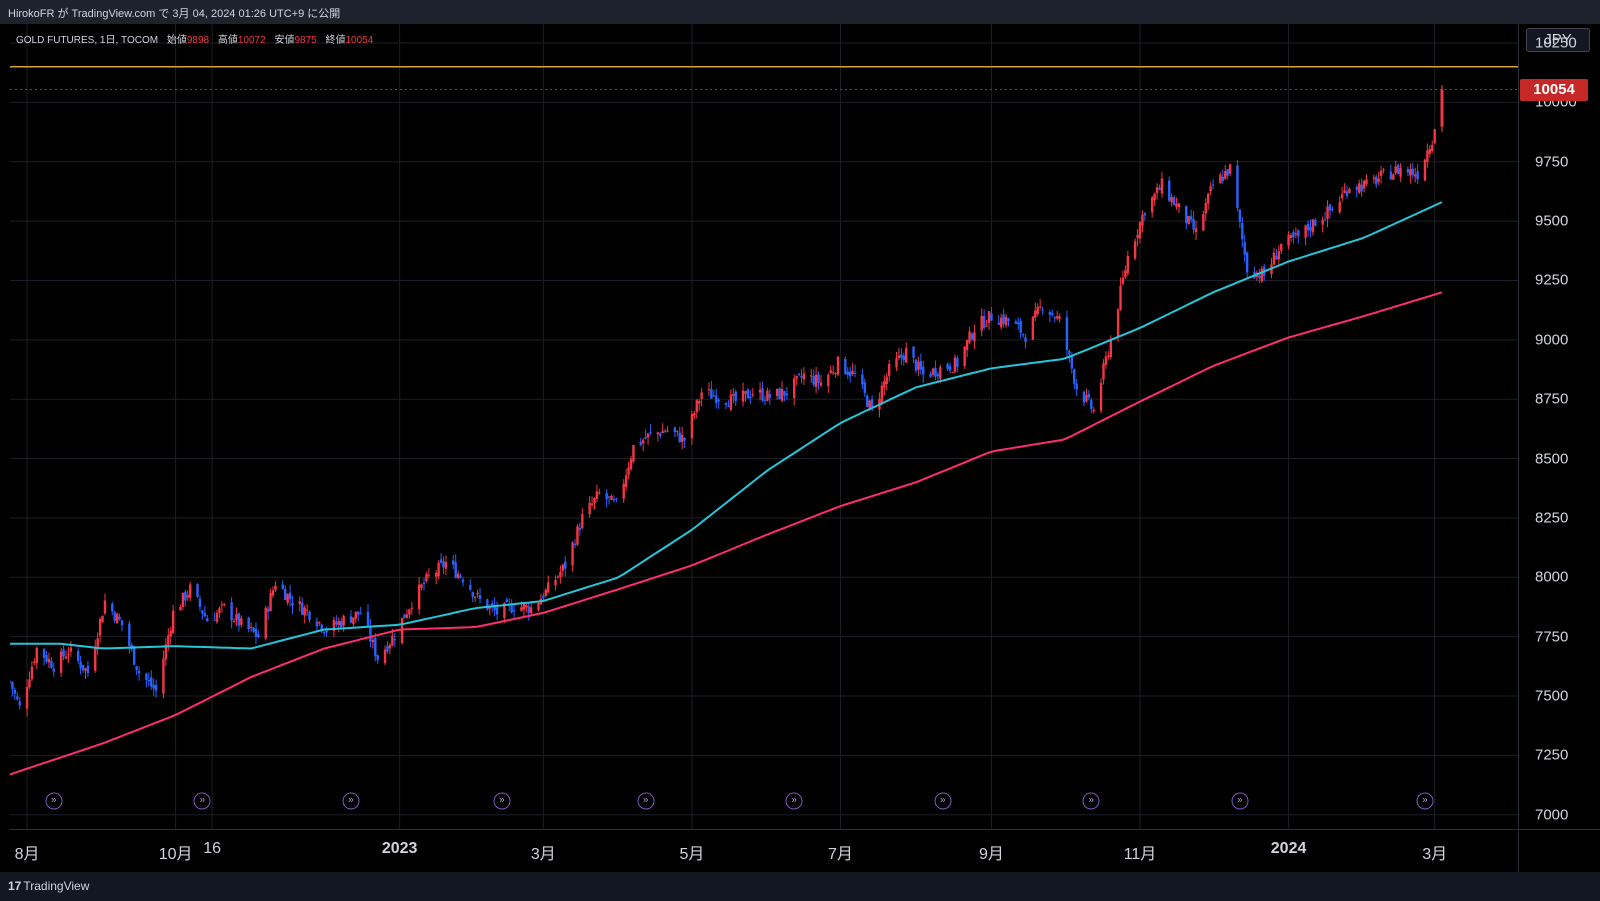 The image size is (1600, 901). What do you see at coordinates (212, 848) in the screenshot?
I see `time-tick-label: 16` at bounding box center [212, 848].